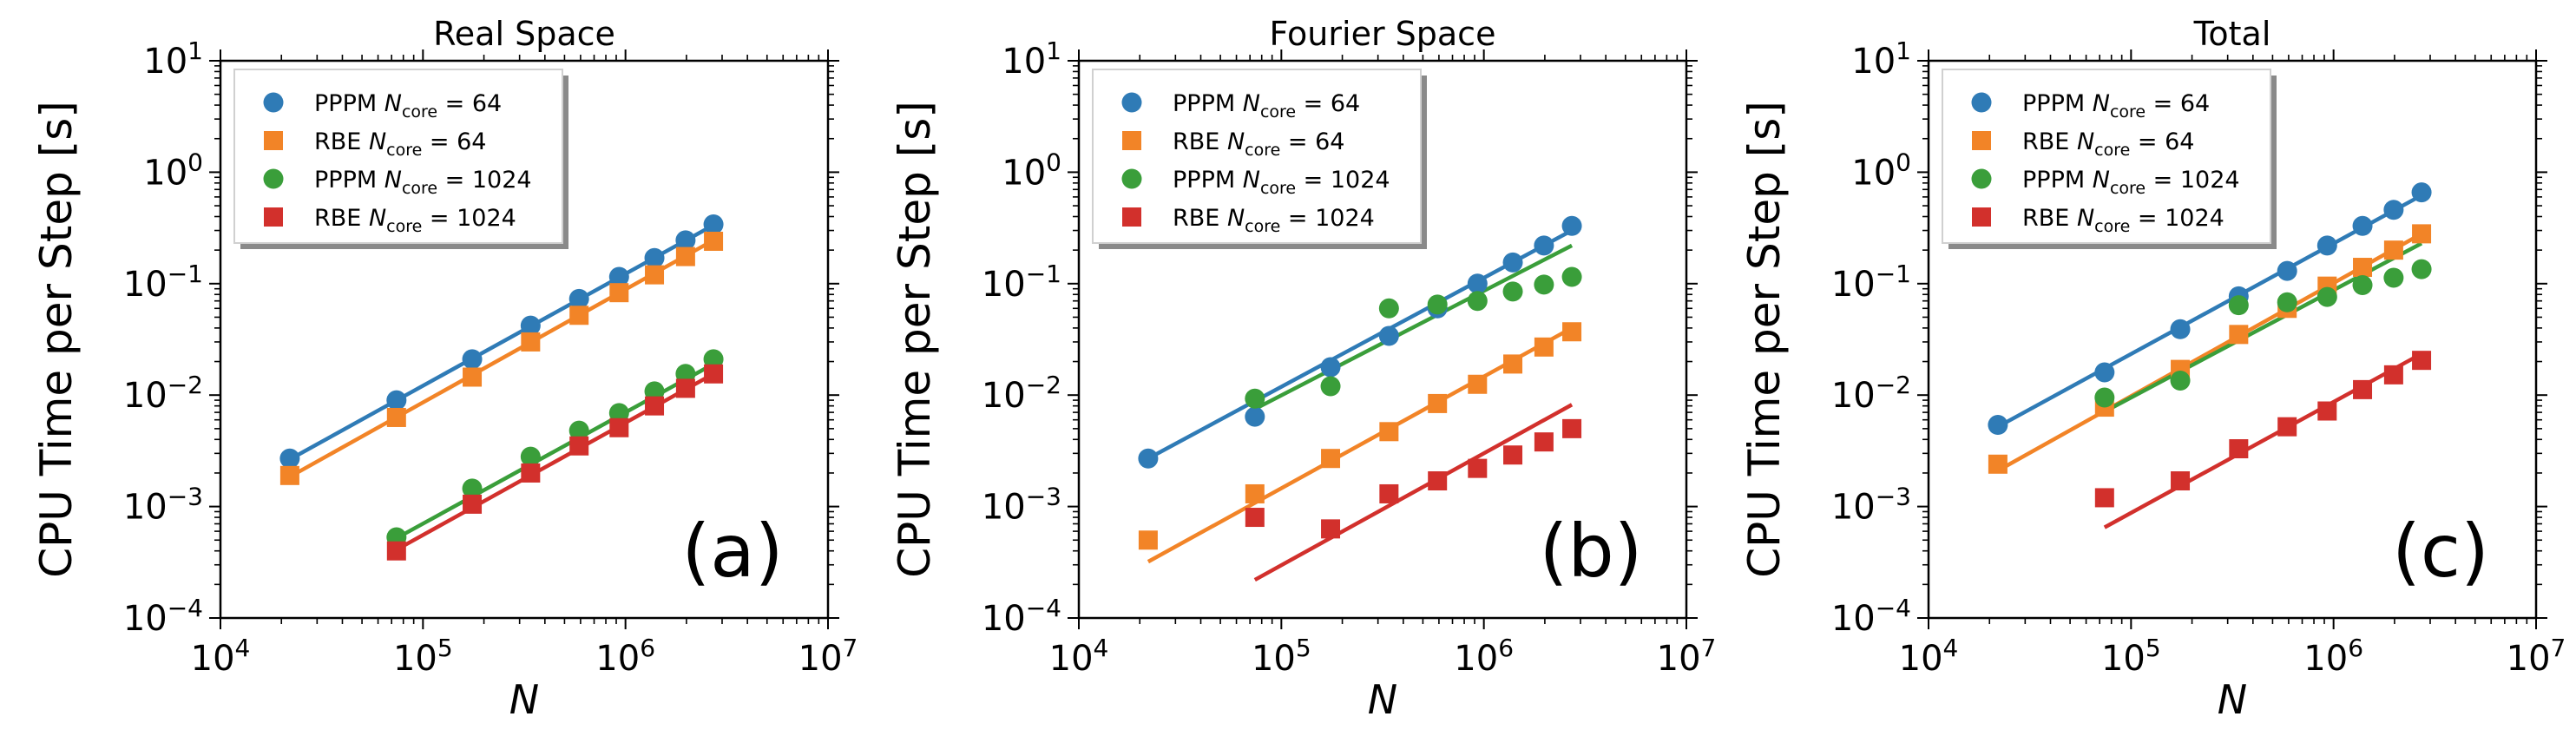 The image size is (2576, 756). What do you see at coordinates (408, 106) in the screenshot?
I see `legend-entry-0: PPPM Ncore = 64` at bounding box center [408, 106].